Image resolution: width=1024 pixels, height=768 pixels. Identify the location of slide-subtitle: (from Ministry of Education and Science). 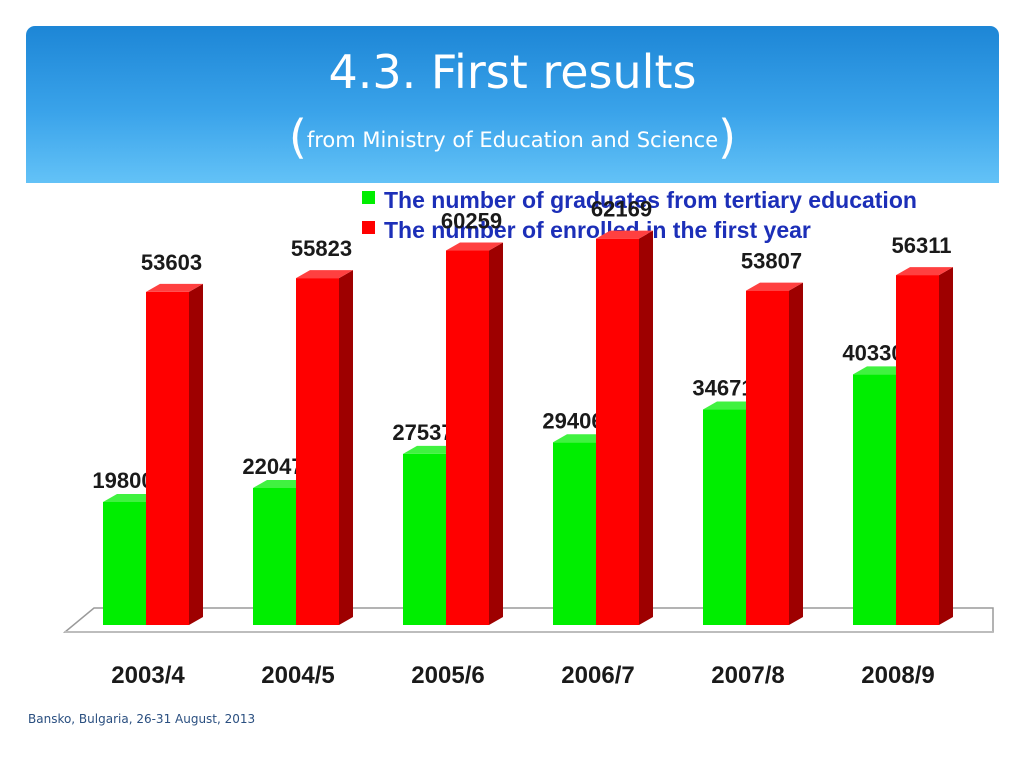
(512, 138).